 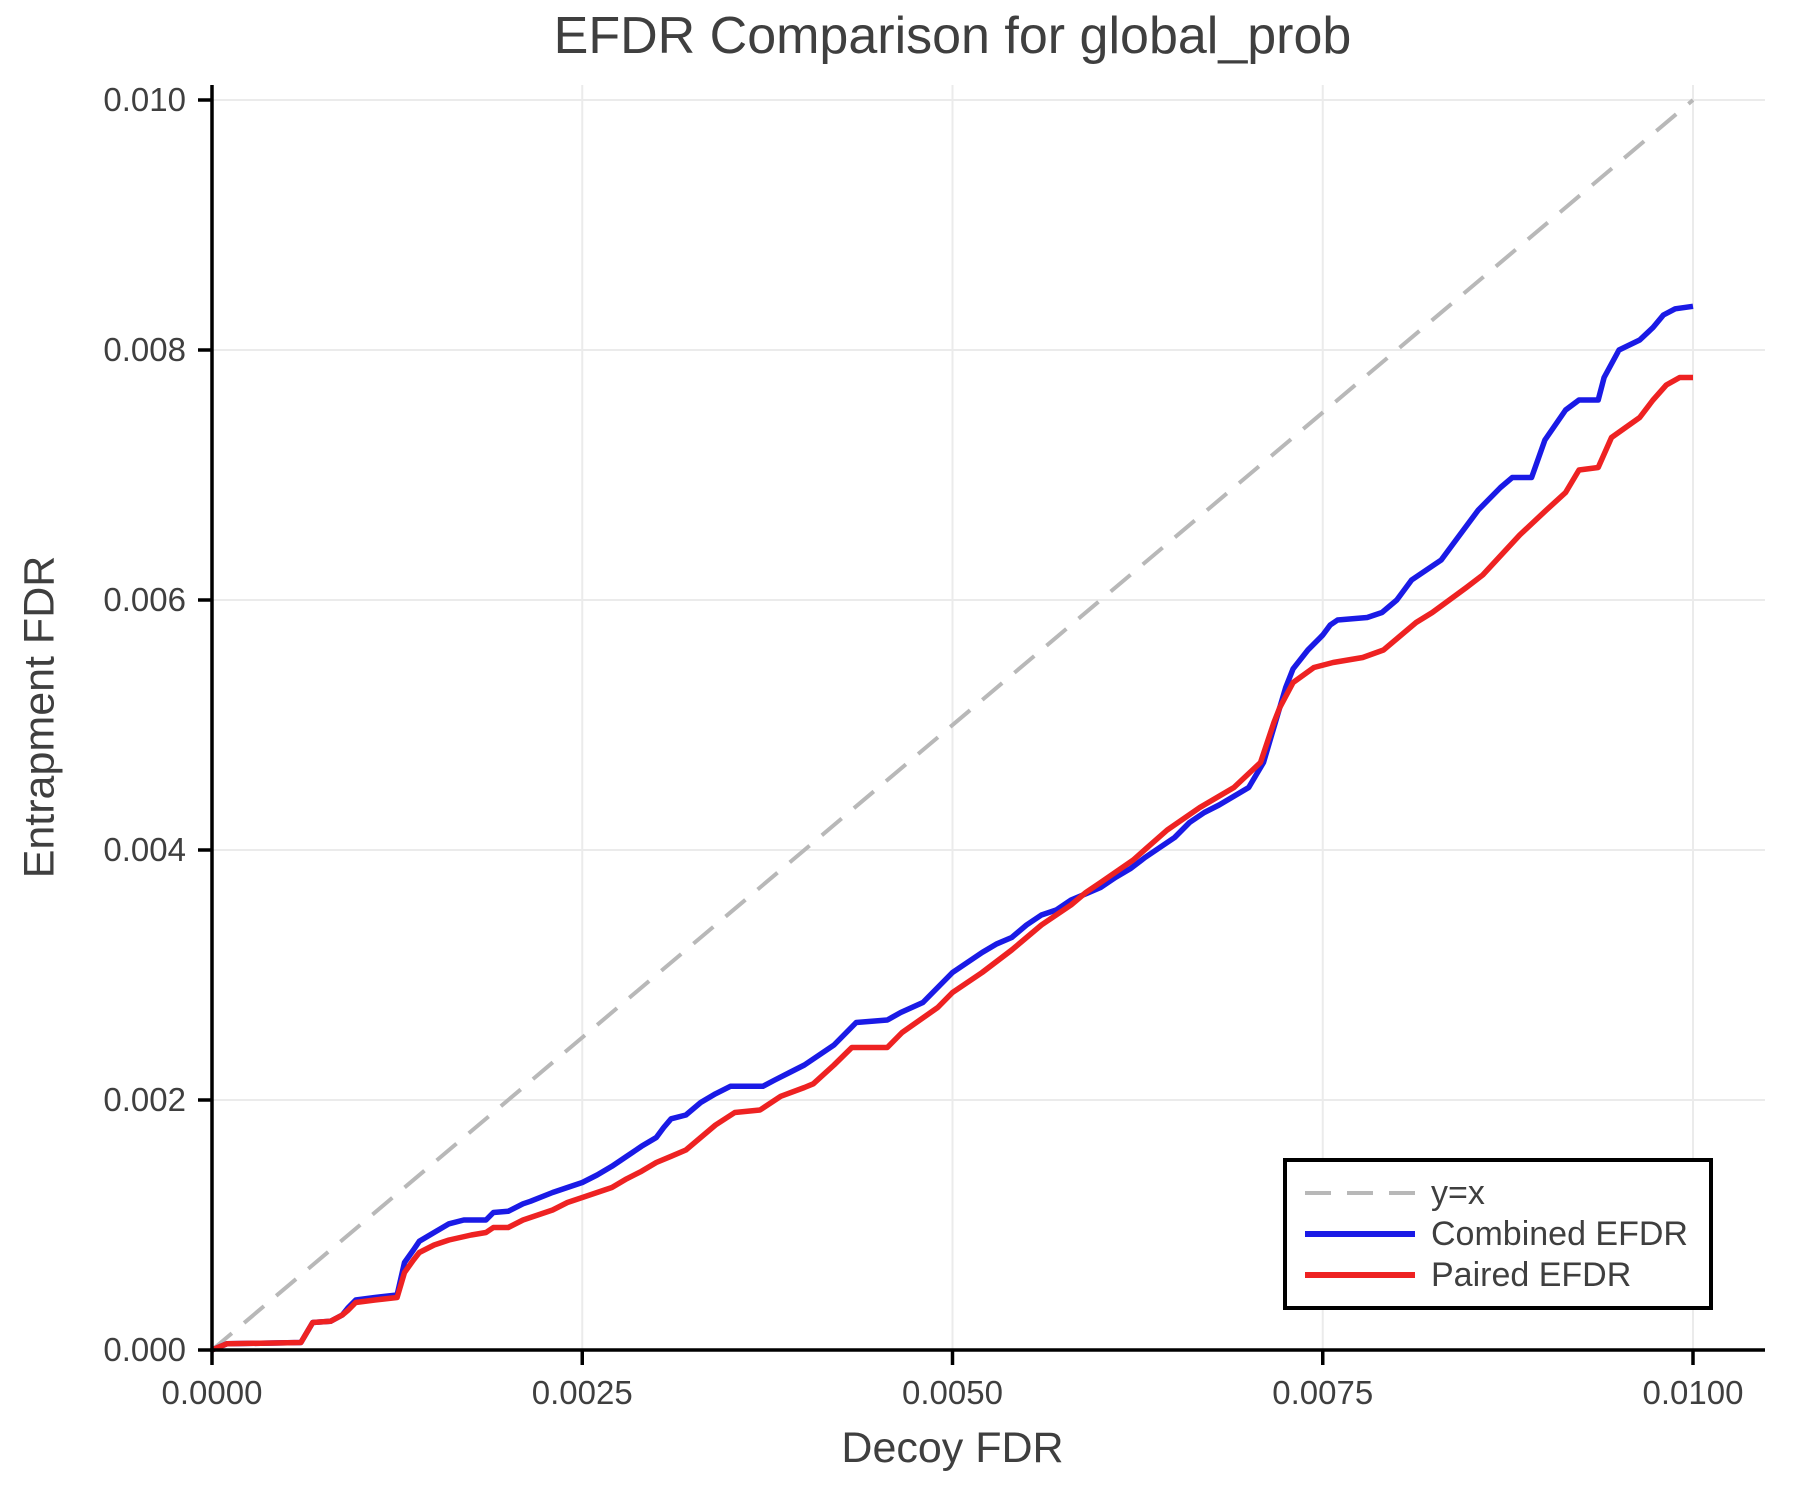 I want to click on legend-entry: y=x, so click(x=1507, y=1192).